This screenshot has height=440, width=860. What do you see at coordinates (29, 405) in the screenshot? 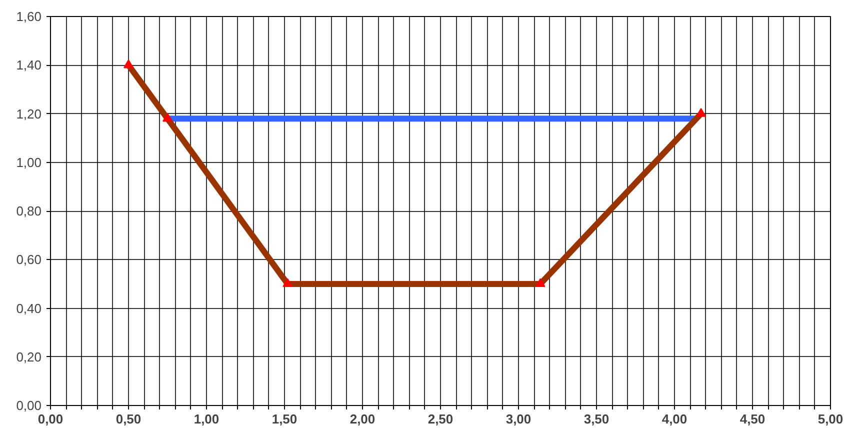
I see `y-tick-label: 0,00` at bounding box center [29, 405].